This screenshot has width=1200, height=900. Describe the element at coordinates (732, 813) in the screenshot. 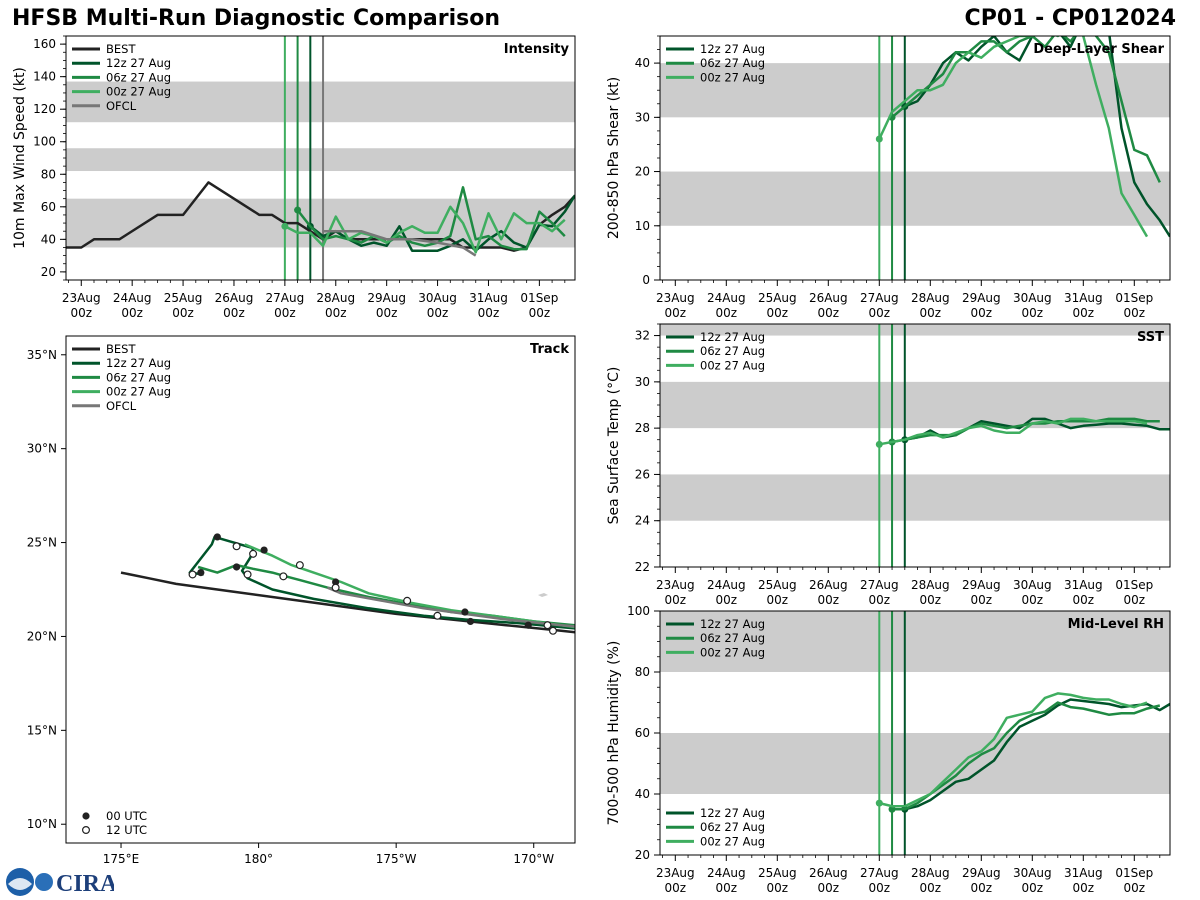

I see `rh-legend-bottom-label: 12z 27 Aug` at that location.